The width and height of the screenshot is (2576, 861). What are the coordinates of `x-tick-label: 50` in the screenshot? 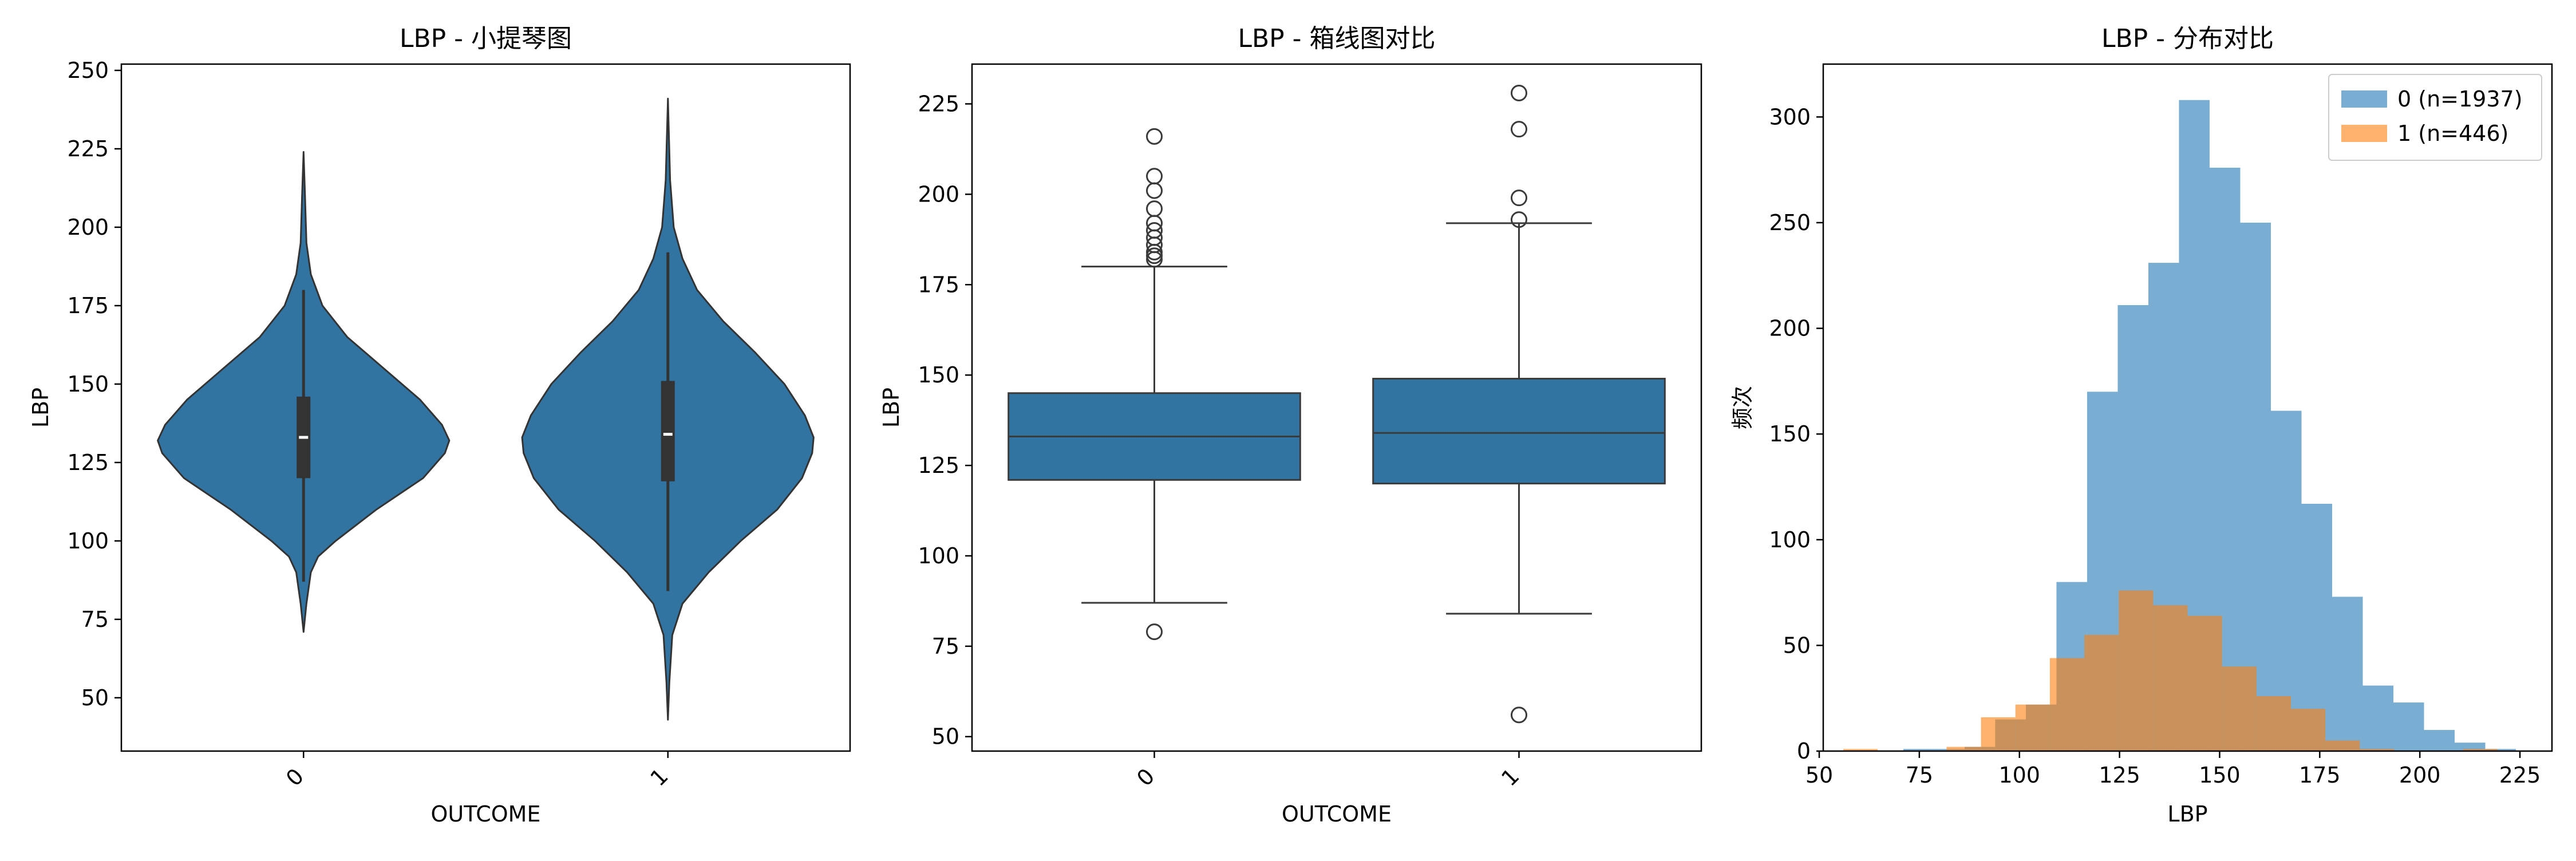 It's located at (1819, 775).